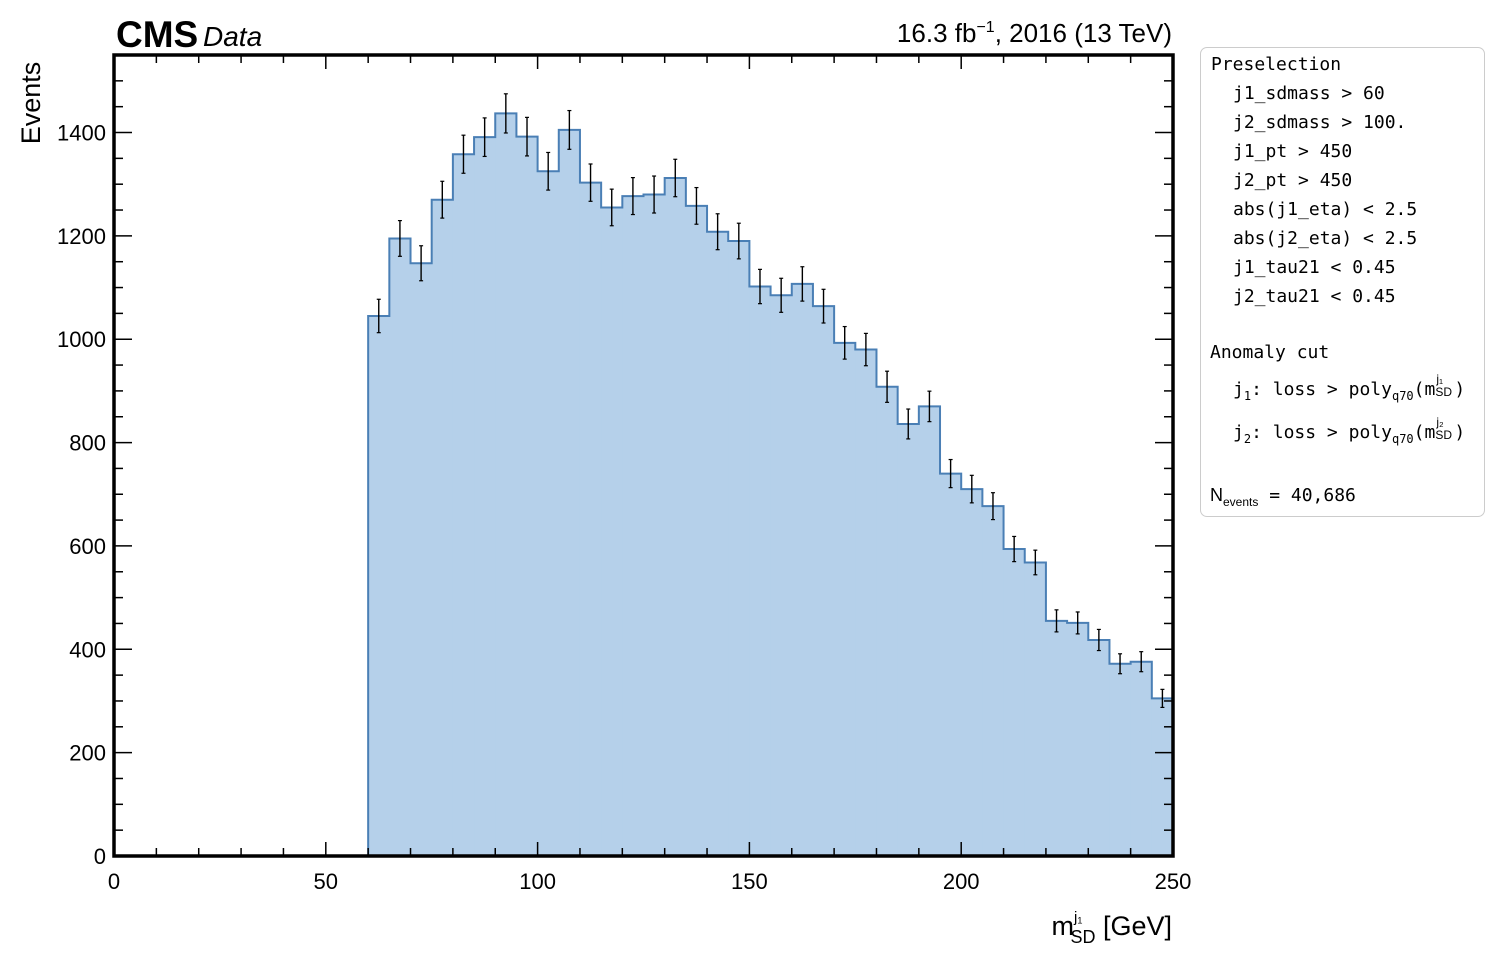 The width and height of the screenshot is (1493, 960). I want to click on cms-label: CMS, so click(157, 34).